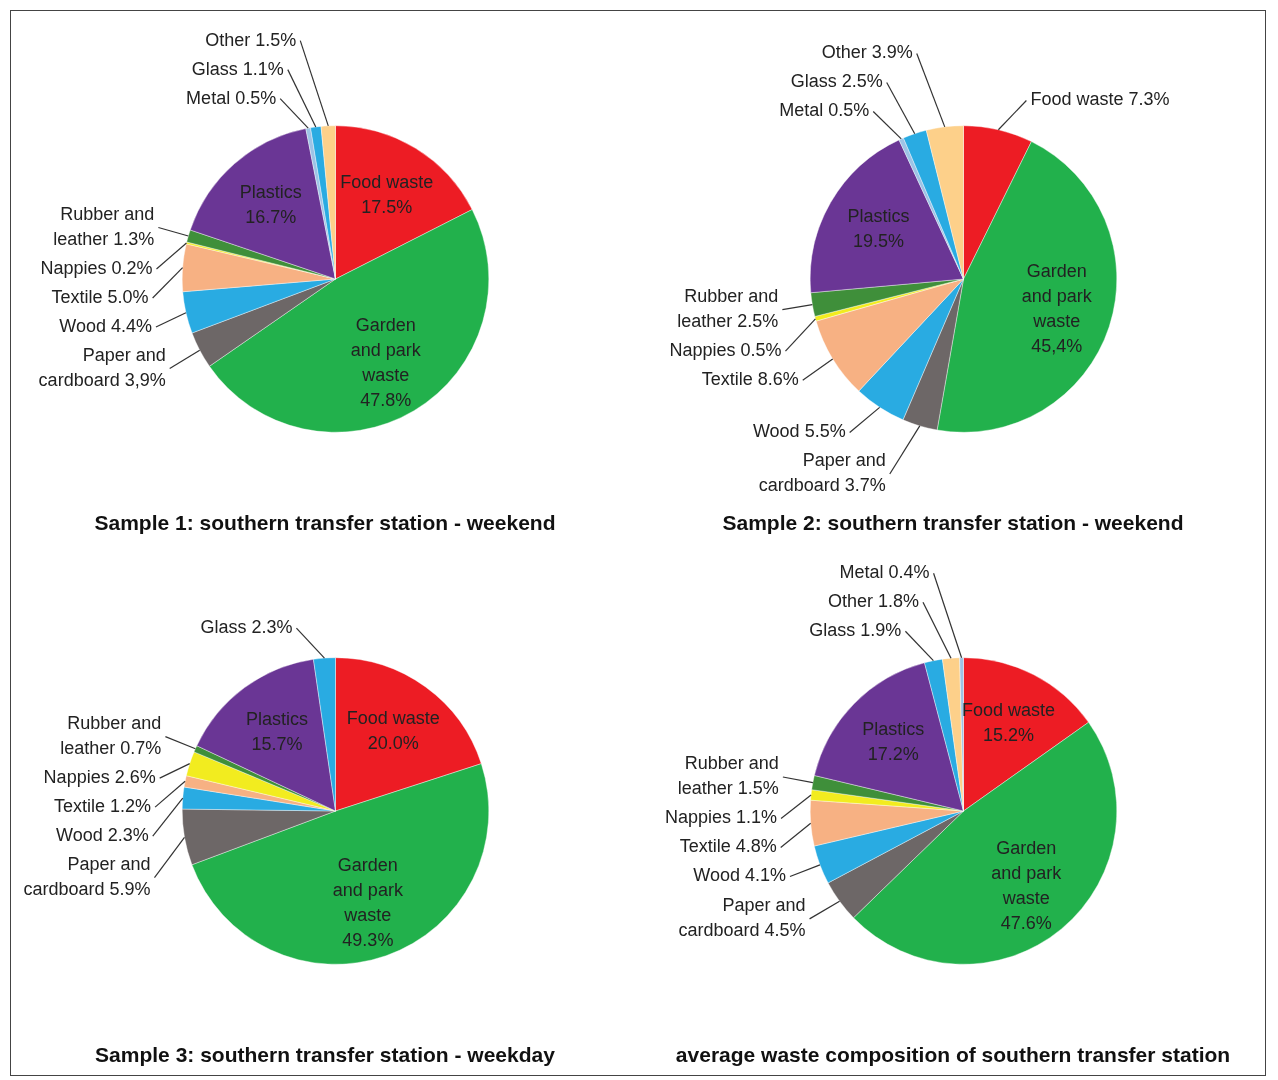  Describe the element at coordinates (1100, 99) in the screenshot. I see `slice-label: Food waste 7.3%` at that location.